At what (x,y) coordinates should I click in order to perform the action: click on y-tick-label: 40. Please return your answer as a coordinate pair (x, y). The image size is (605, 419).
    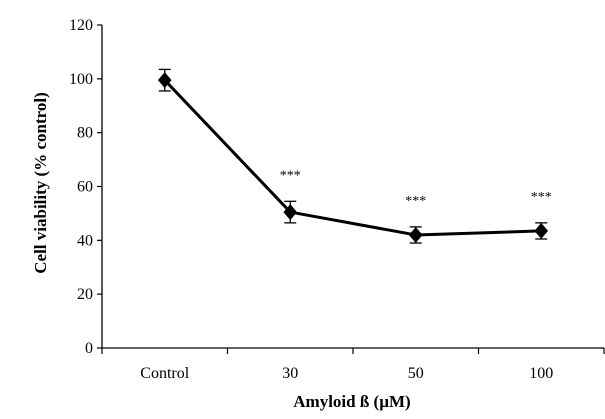
    Looking at the image, I should click on (85, 240).